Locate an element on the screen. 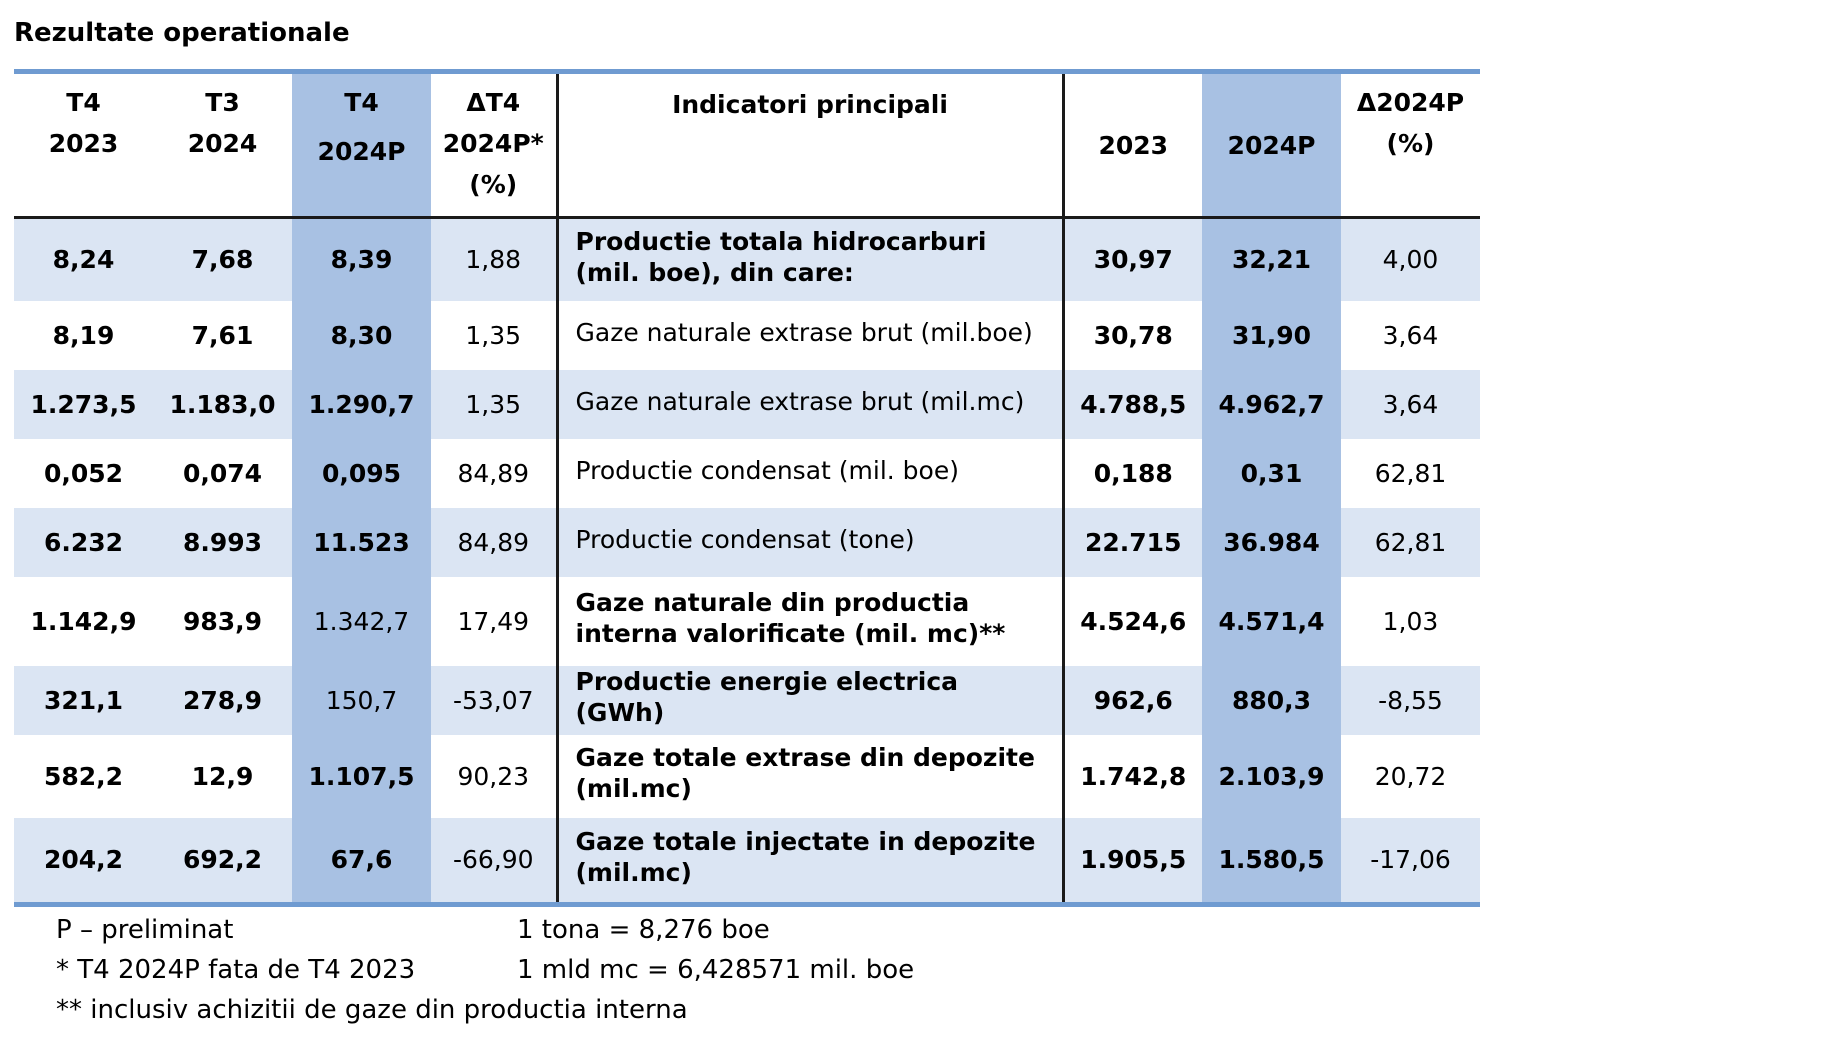 The image size is (1830, 1038). cell-delta-q4: 1,88 is located at coordinates (494, 259).